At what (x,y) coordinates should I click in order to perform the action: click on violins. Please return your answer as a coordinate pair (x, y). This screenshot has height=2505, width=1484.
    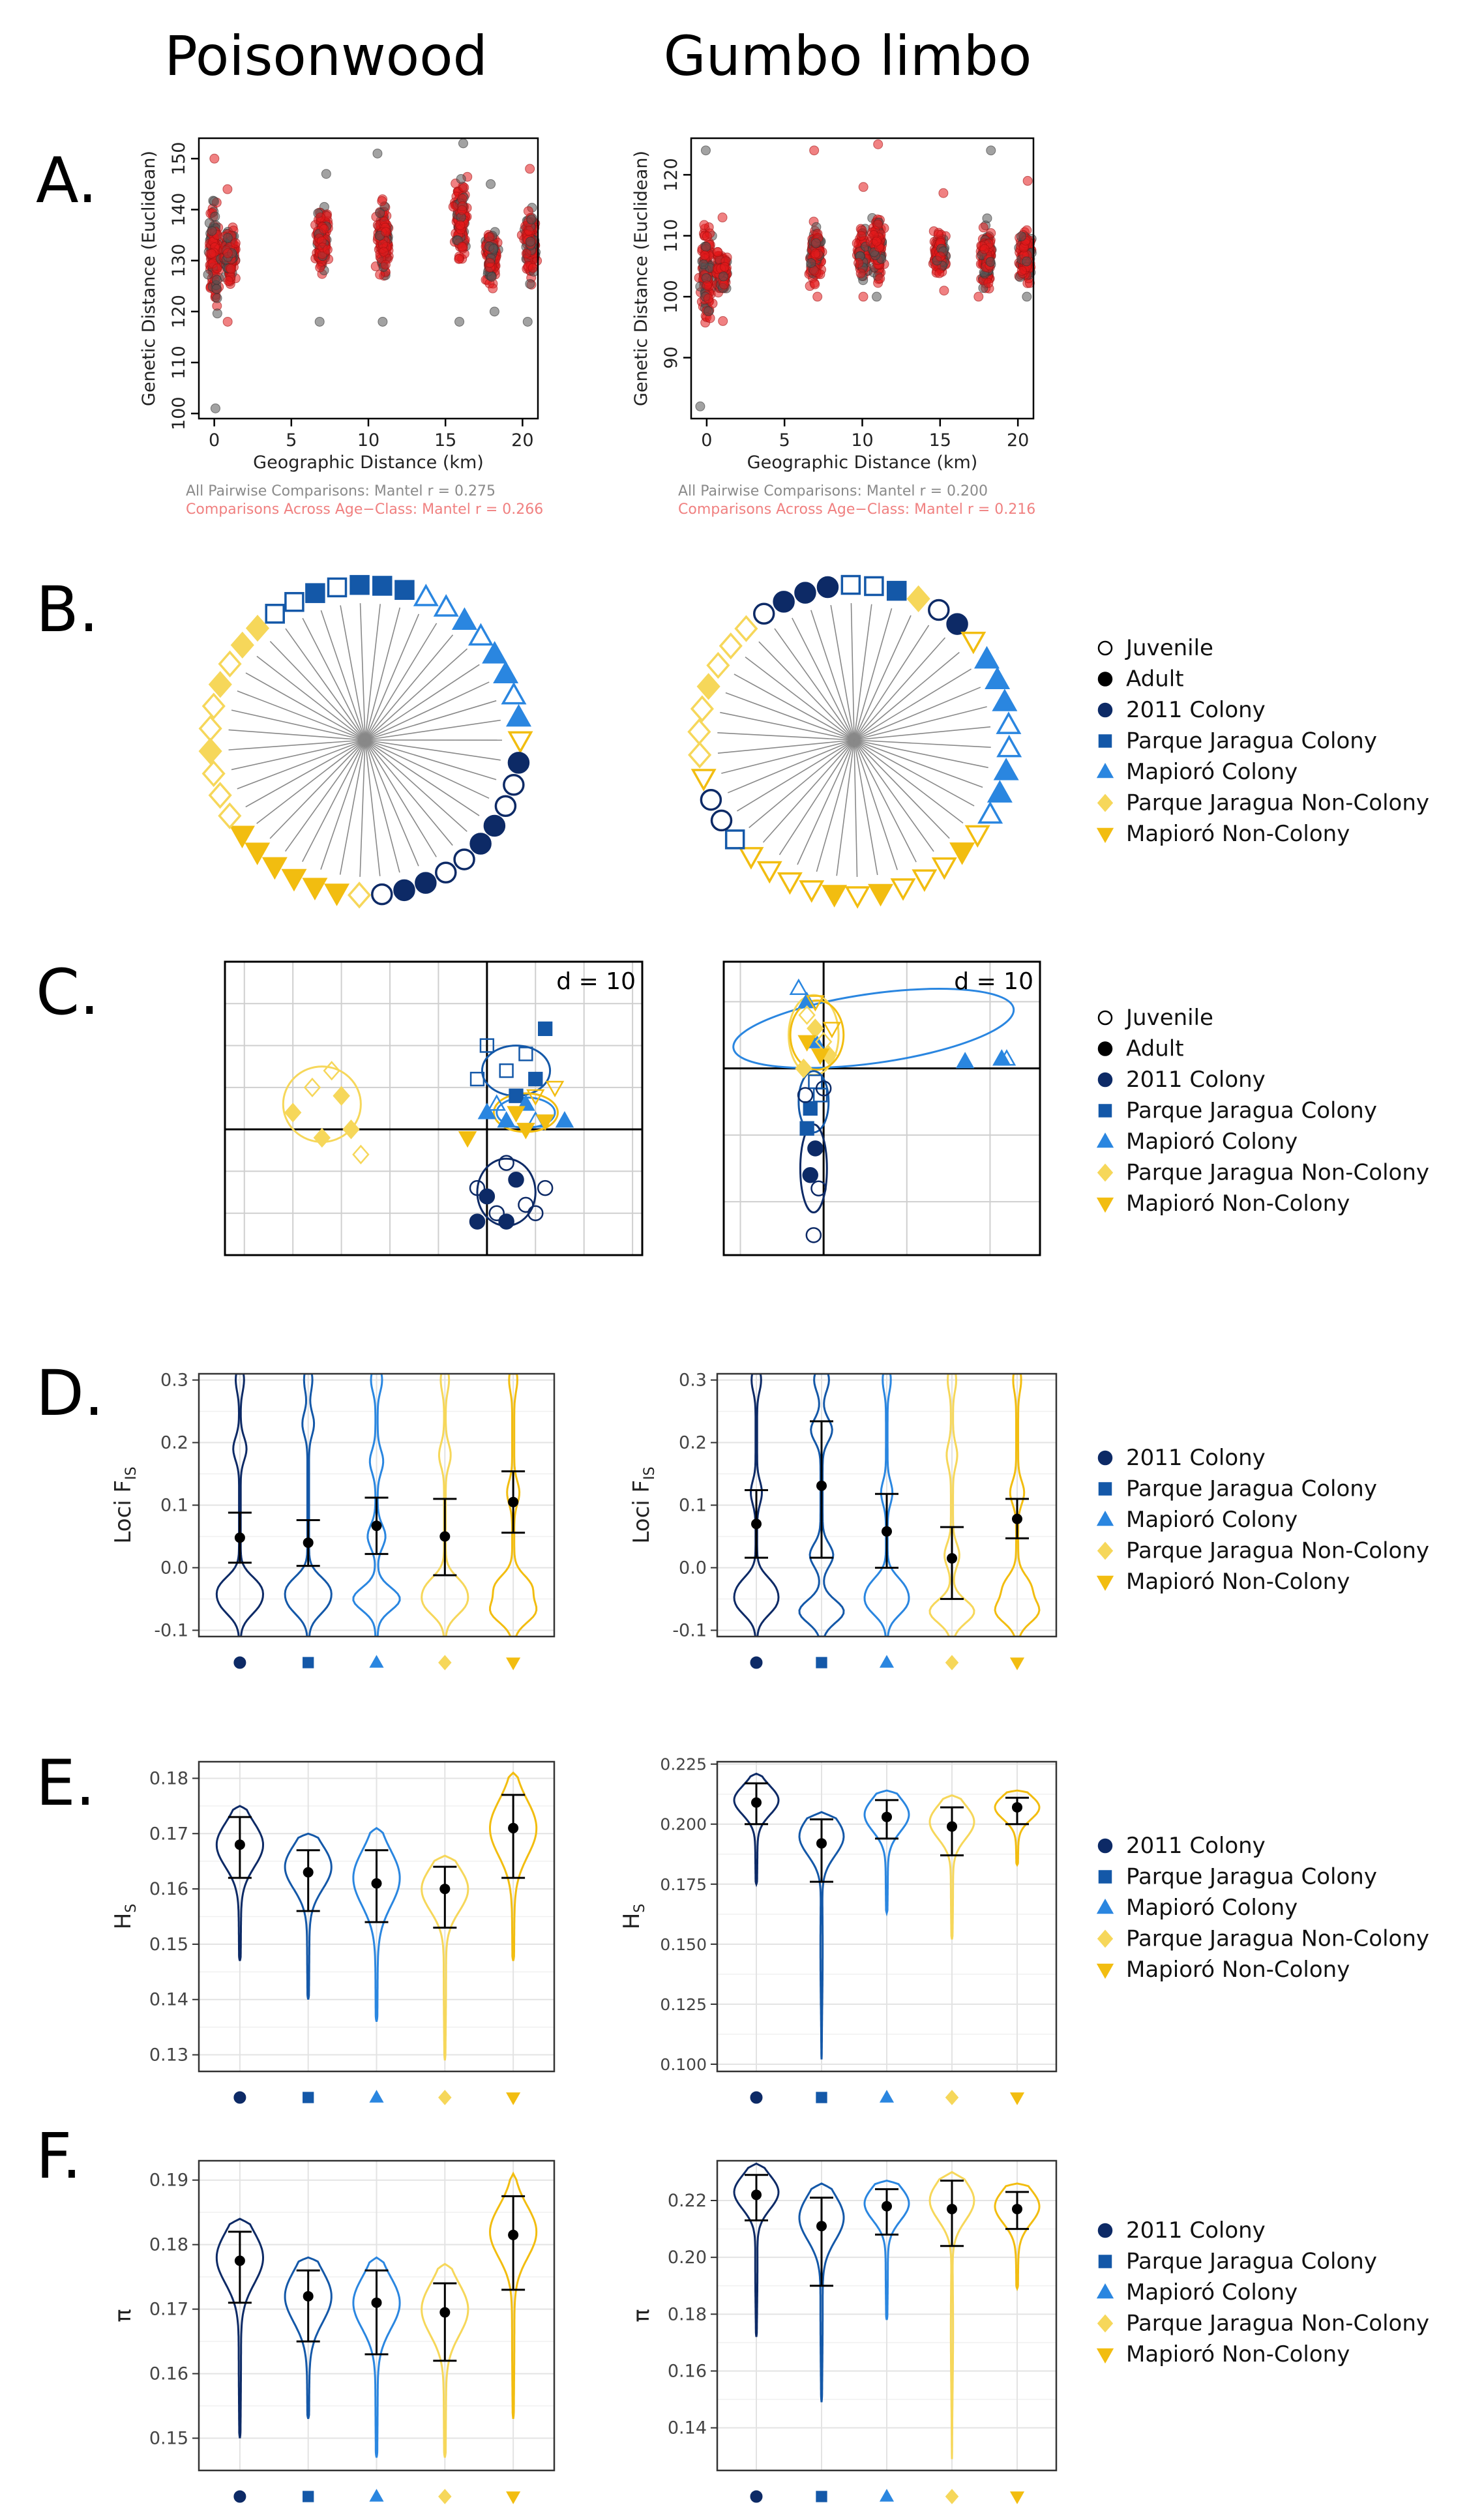
    Looking at the image, I should click on (887, 1505).